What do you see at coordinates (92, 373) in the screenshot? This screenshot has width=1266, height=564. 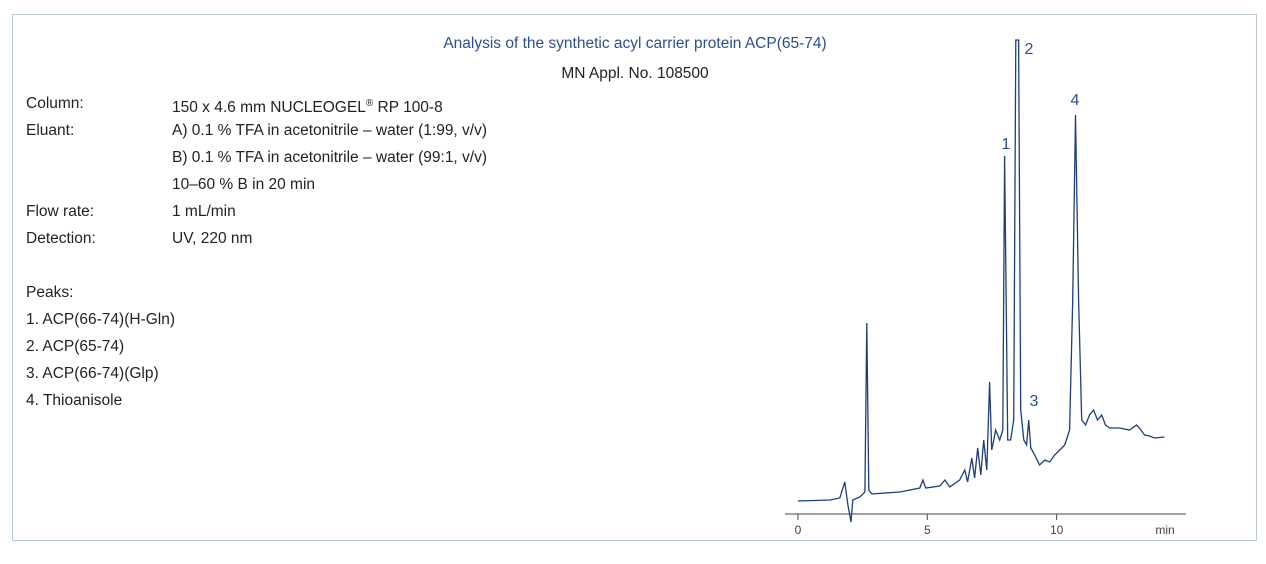 I see `peak-item: 3. ACP(66-74)(Glp)` at bounding box center [92, 373].